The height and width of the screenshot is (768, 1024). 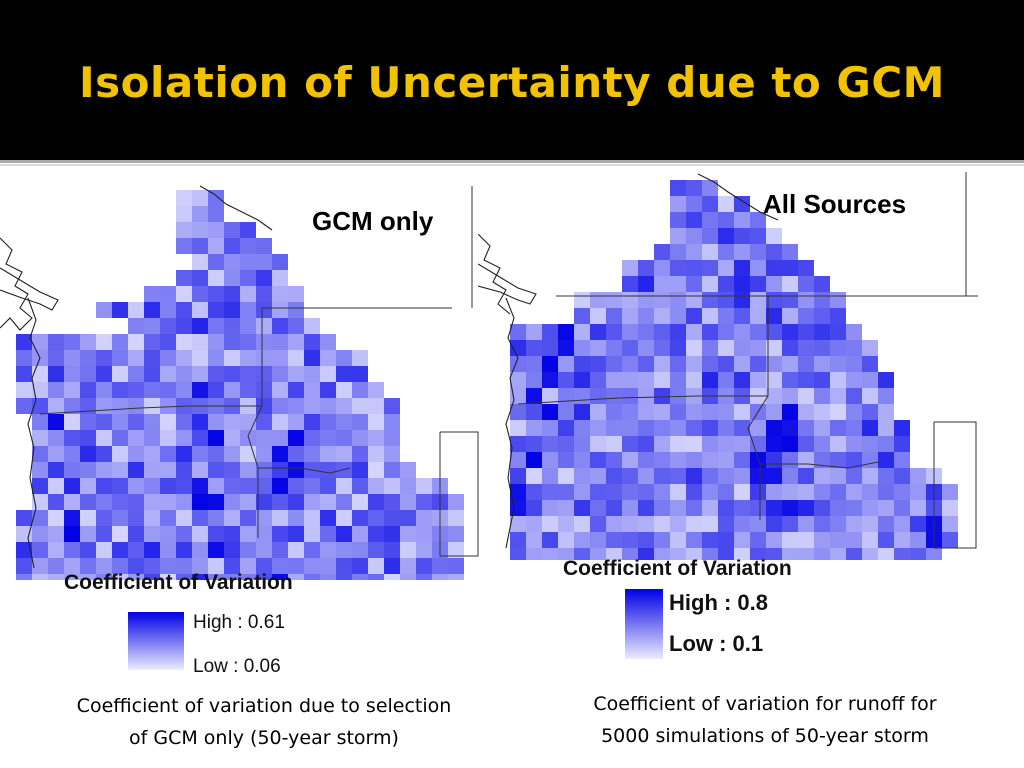 What do you see at coordinates (512, 161) in the screenshot?
I see `title-separator` at bounding box center [512, 161].